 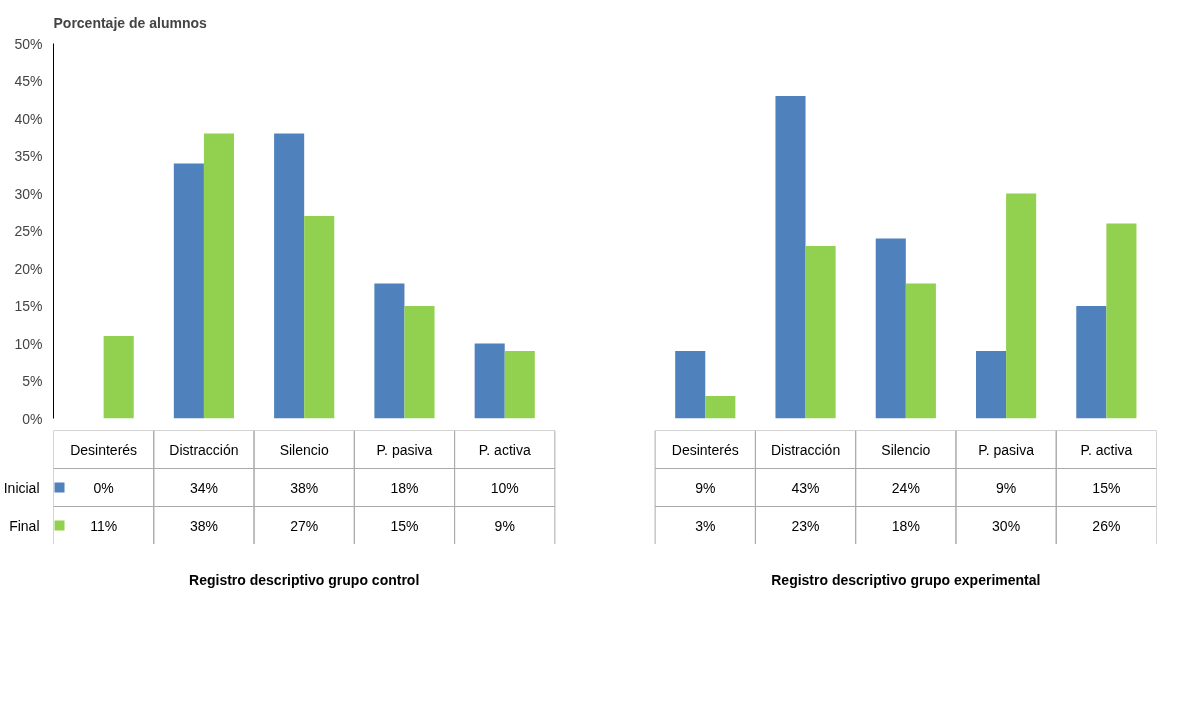 What do you see at coordinates (28, 156) in the screenshot?
I see `y-tick-label: 35%` at bounding box center [28, 156].